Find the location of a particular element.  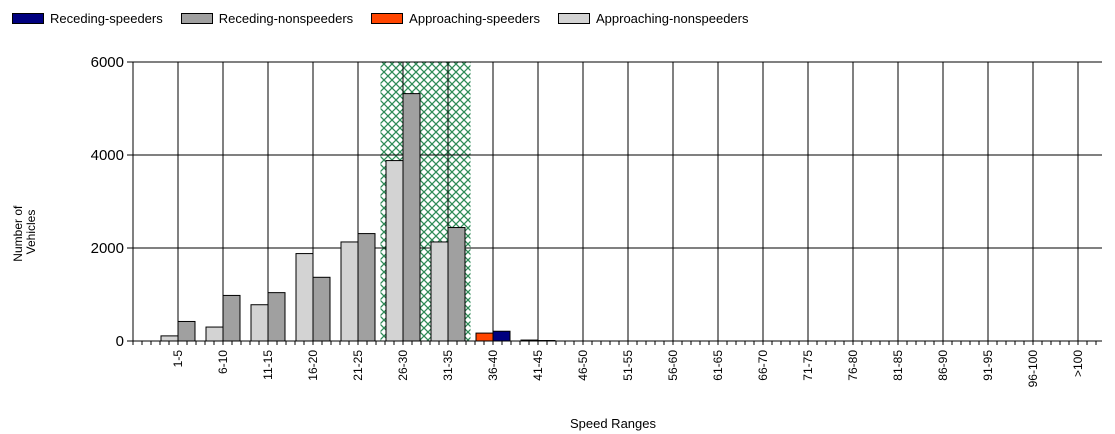

x-tick-label: 91-95 is located at coordinates (988, 365).